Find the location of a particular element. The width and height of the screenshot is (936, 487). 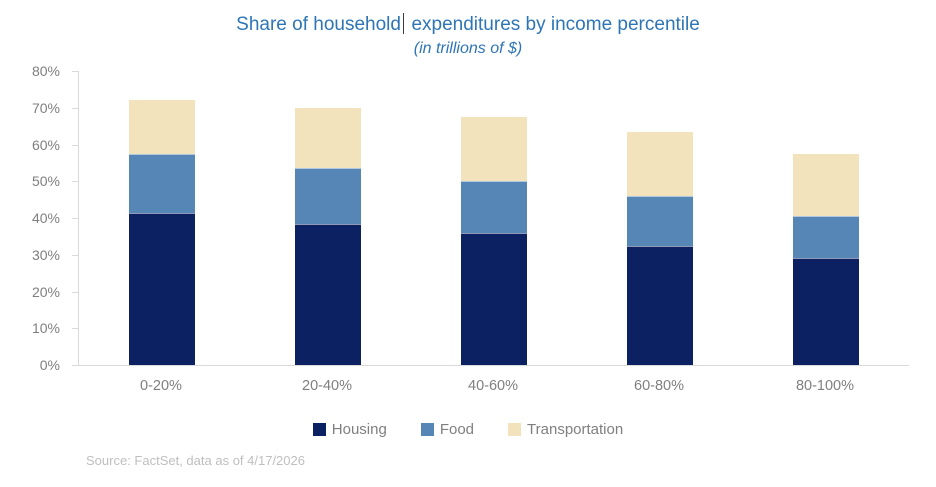

legend-item-transportation: Transportation is located at coordinates (565, 429).